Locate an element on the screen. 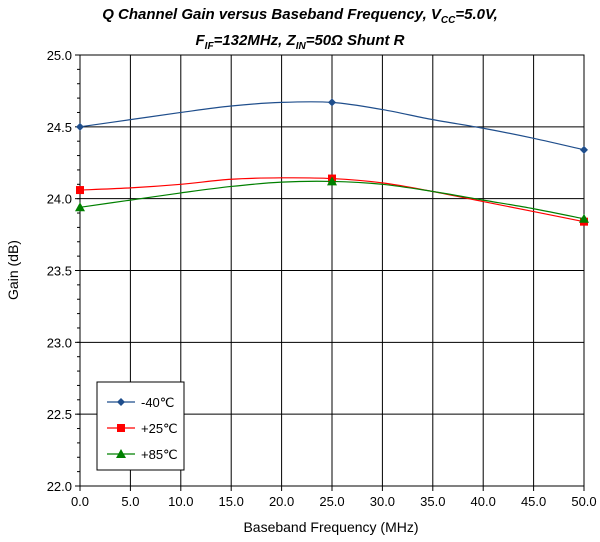  y-tick-label: 24.0 is located at coordinates (59, 199).